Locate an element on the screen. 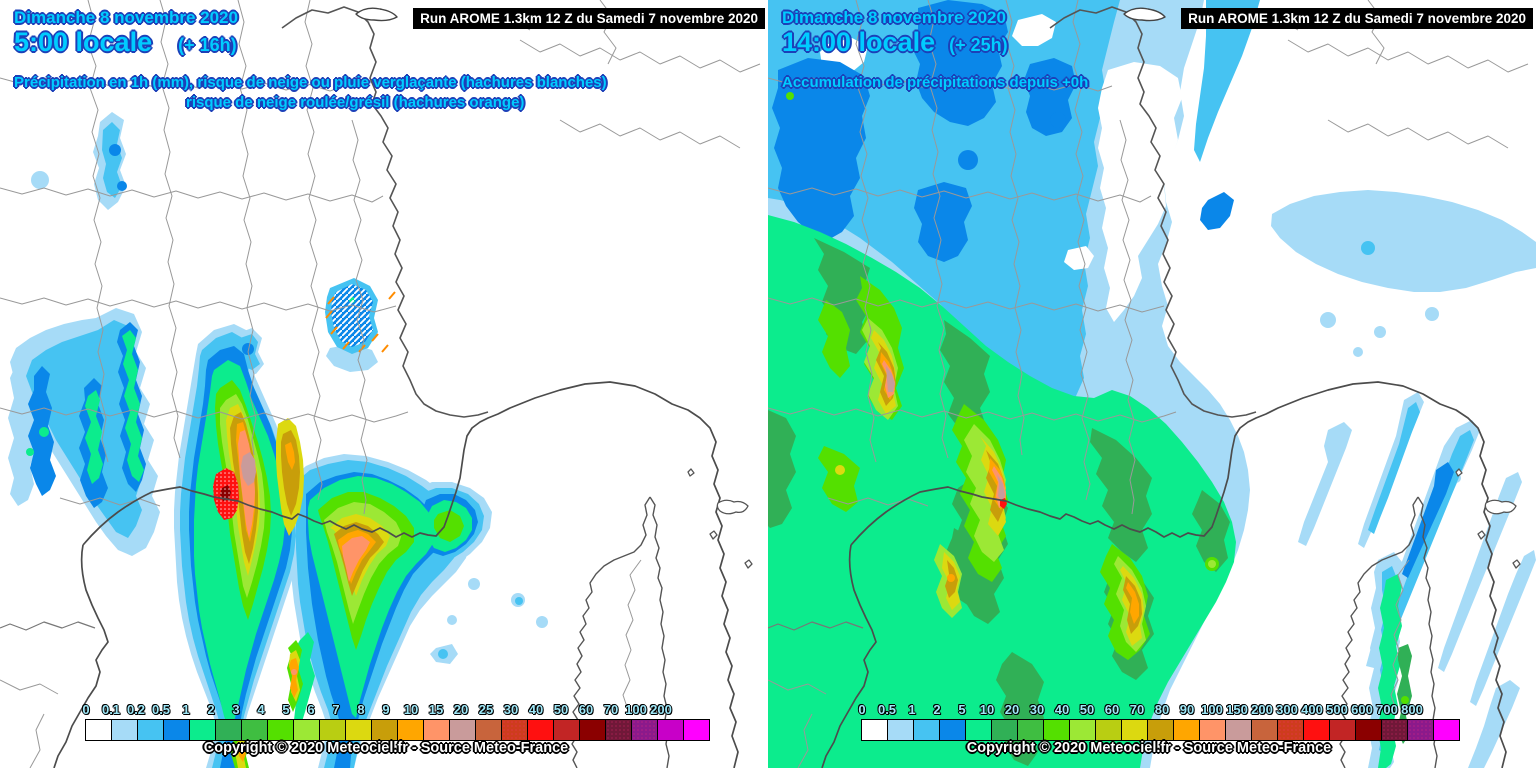 Image resolution: width=1536 pixels, height=768 pixels. precip-layer-salmon is located at coordinates (304, 552).